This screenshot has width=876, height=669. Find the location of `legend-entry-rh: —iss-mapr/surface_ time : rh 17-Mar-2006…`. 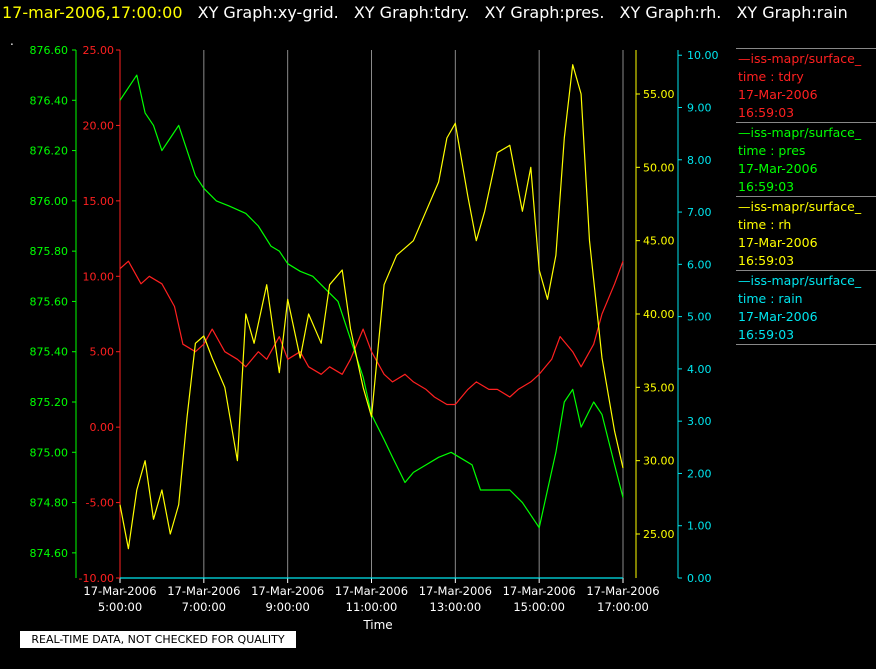

legend-entry-rh: —iss-mapr/surface_ time : rh 17-Mar-2006… is located at coordinates (806, 233).